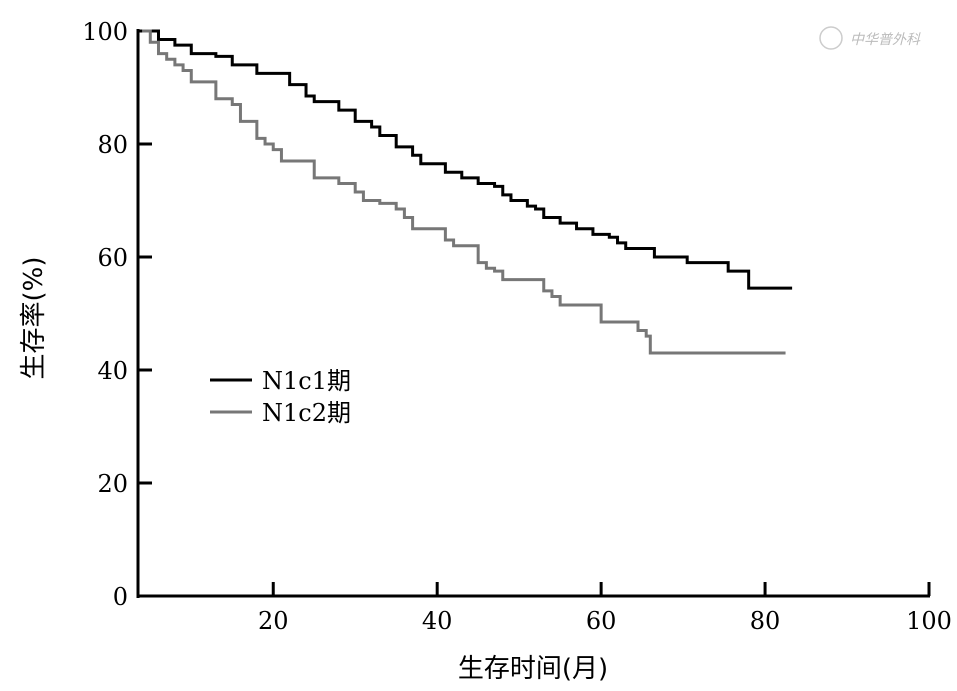 Image resolution: width=957 pixels, height=691 pixels. What do you see at coordinates (112, 258) in the screenshot?
I see `y-tick-label: 60` at bounding box center [112, 258].